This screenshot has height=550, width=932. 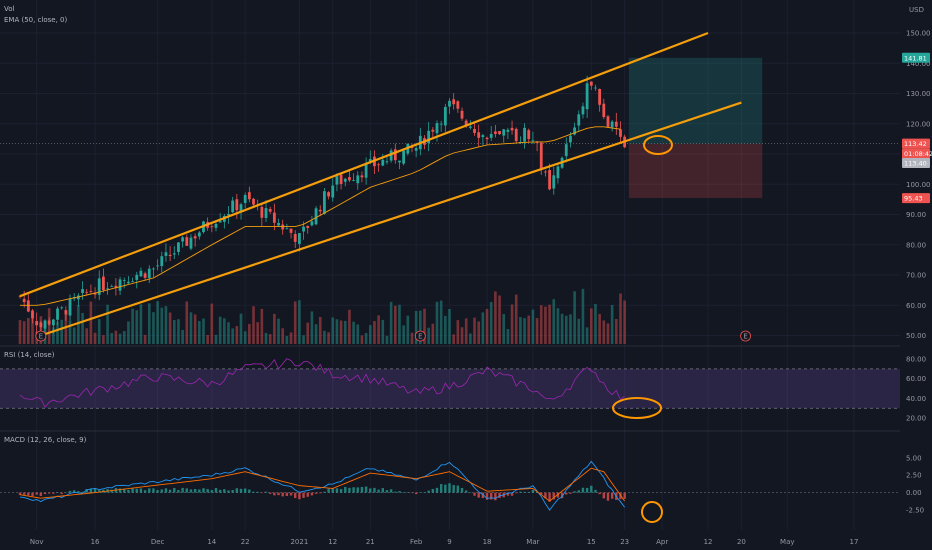 What do you see at coordinates (637, 408) in the screenshot?
I see `annotation-circle` at bounding box center [637, 408].